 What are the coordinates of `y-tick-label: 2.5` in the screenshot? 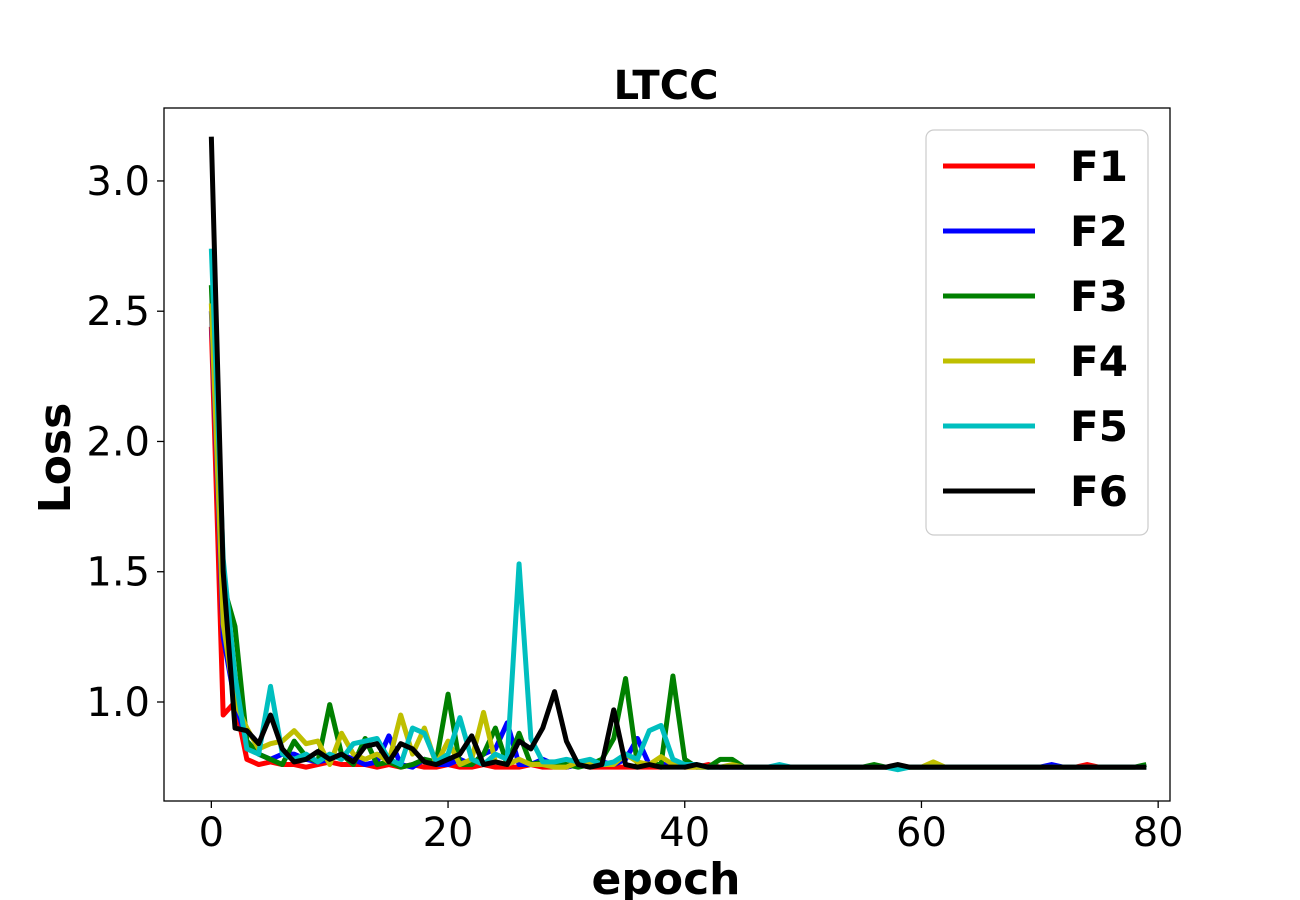 It's located at (118, 312).